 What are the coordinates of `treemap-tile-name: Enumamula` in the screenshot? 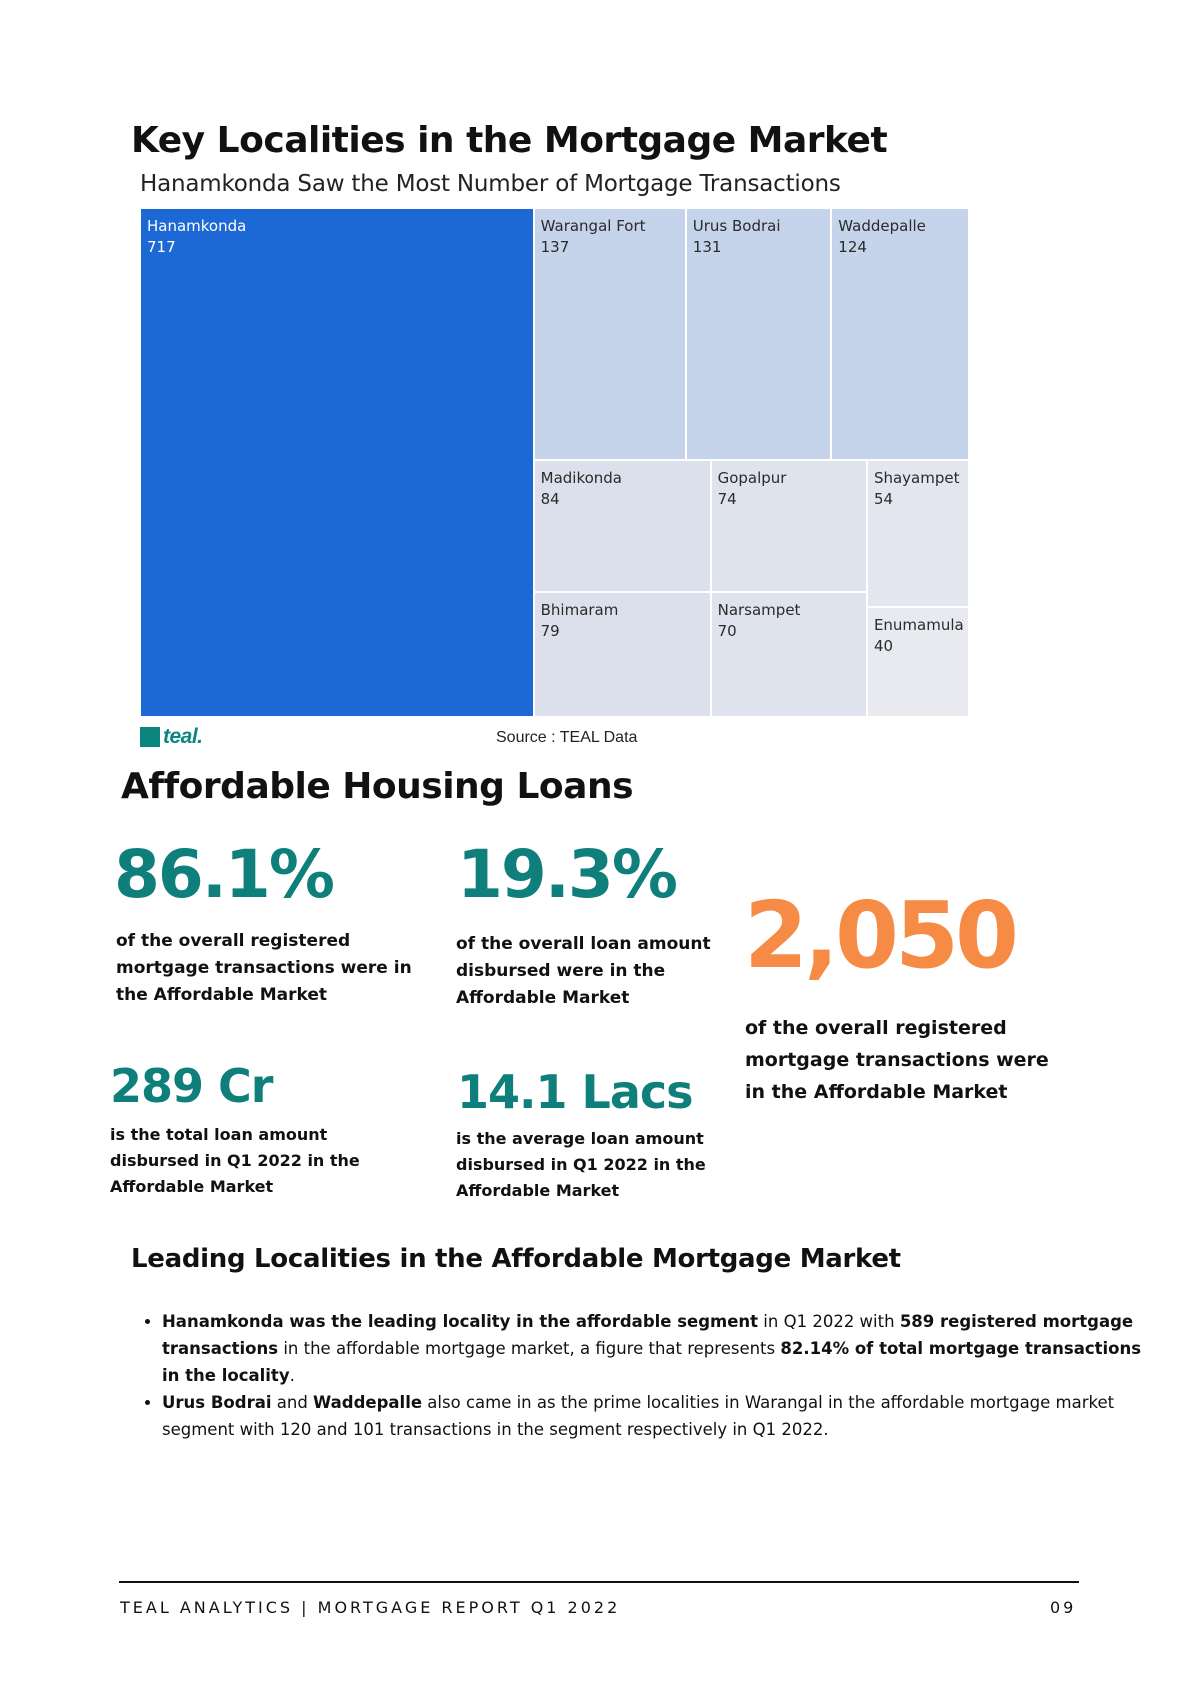 It's located at (918, 625).